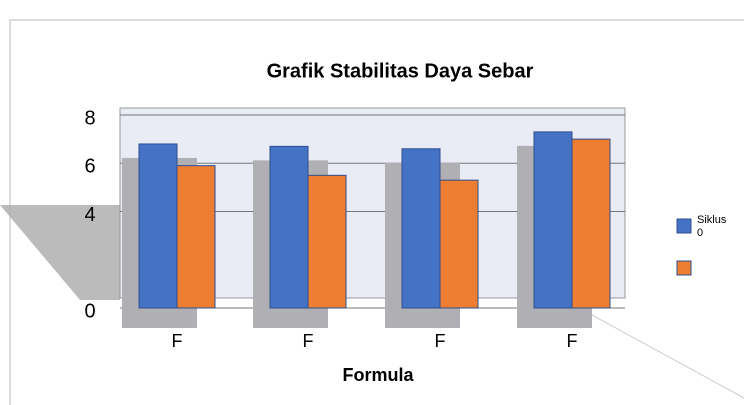 This screenshot has width=744, height=405. Describe the element at coordinates (89, 118) in the screenshot. I see `y-tick-label: 8` at that location.